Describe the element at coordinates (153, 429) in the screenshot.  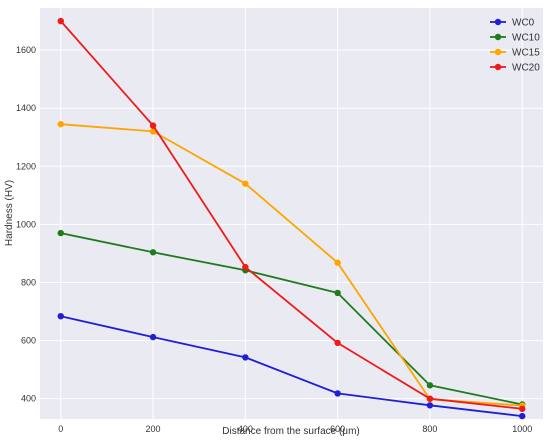
I see `x-tick-label: 200` at that location.